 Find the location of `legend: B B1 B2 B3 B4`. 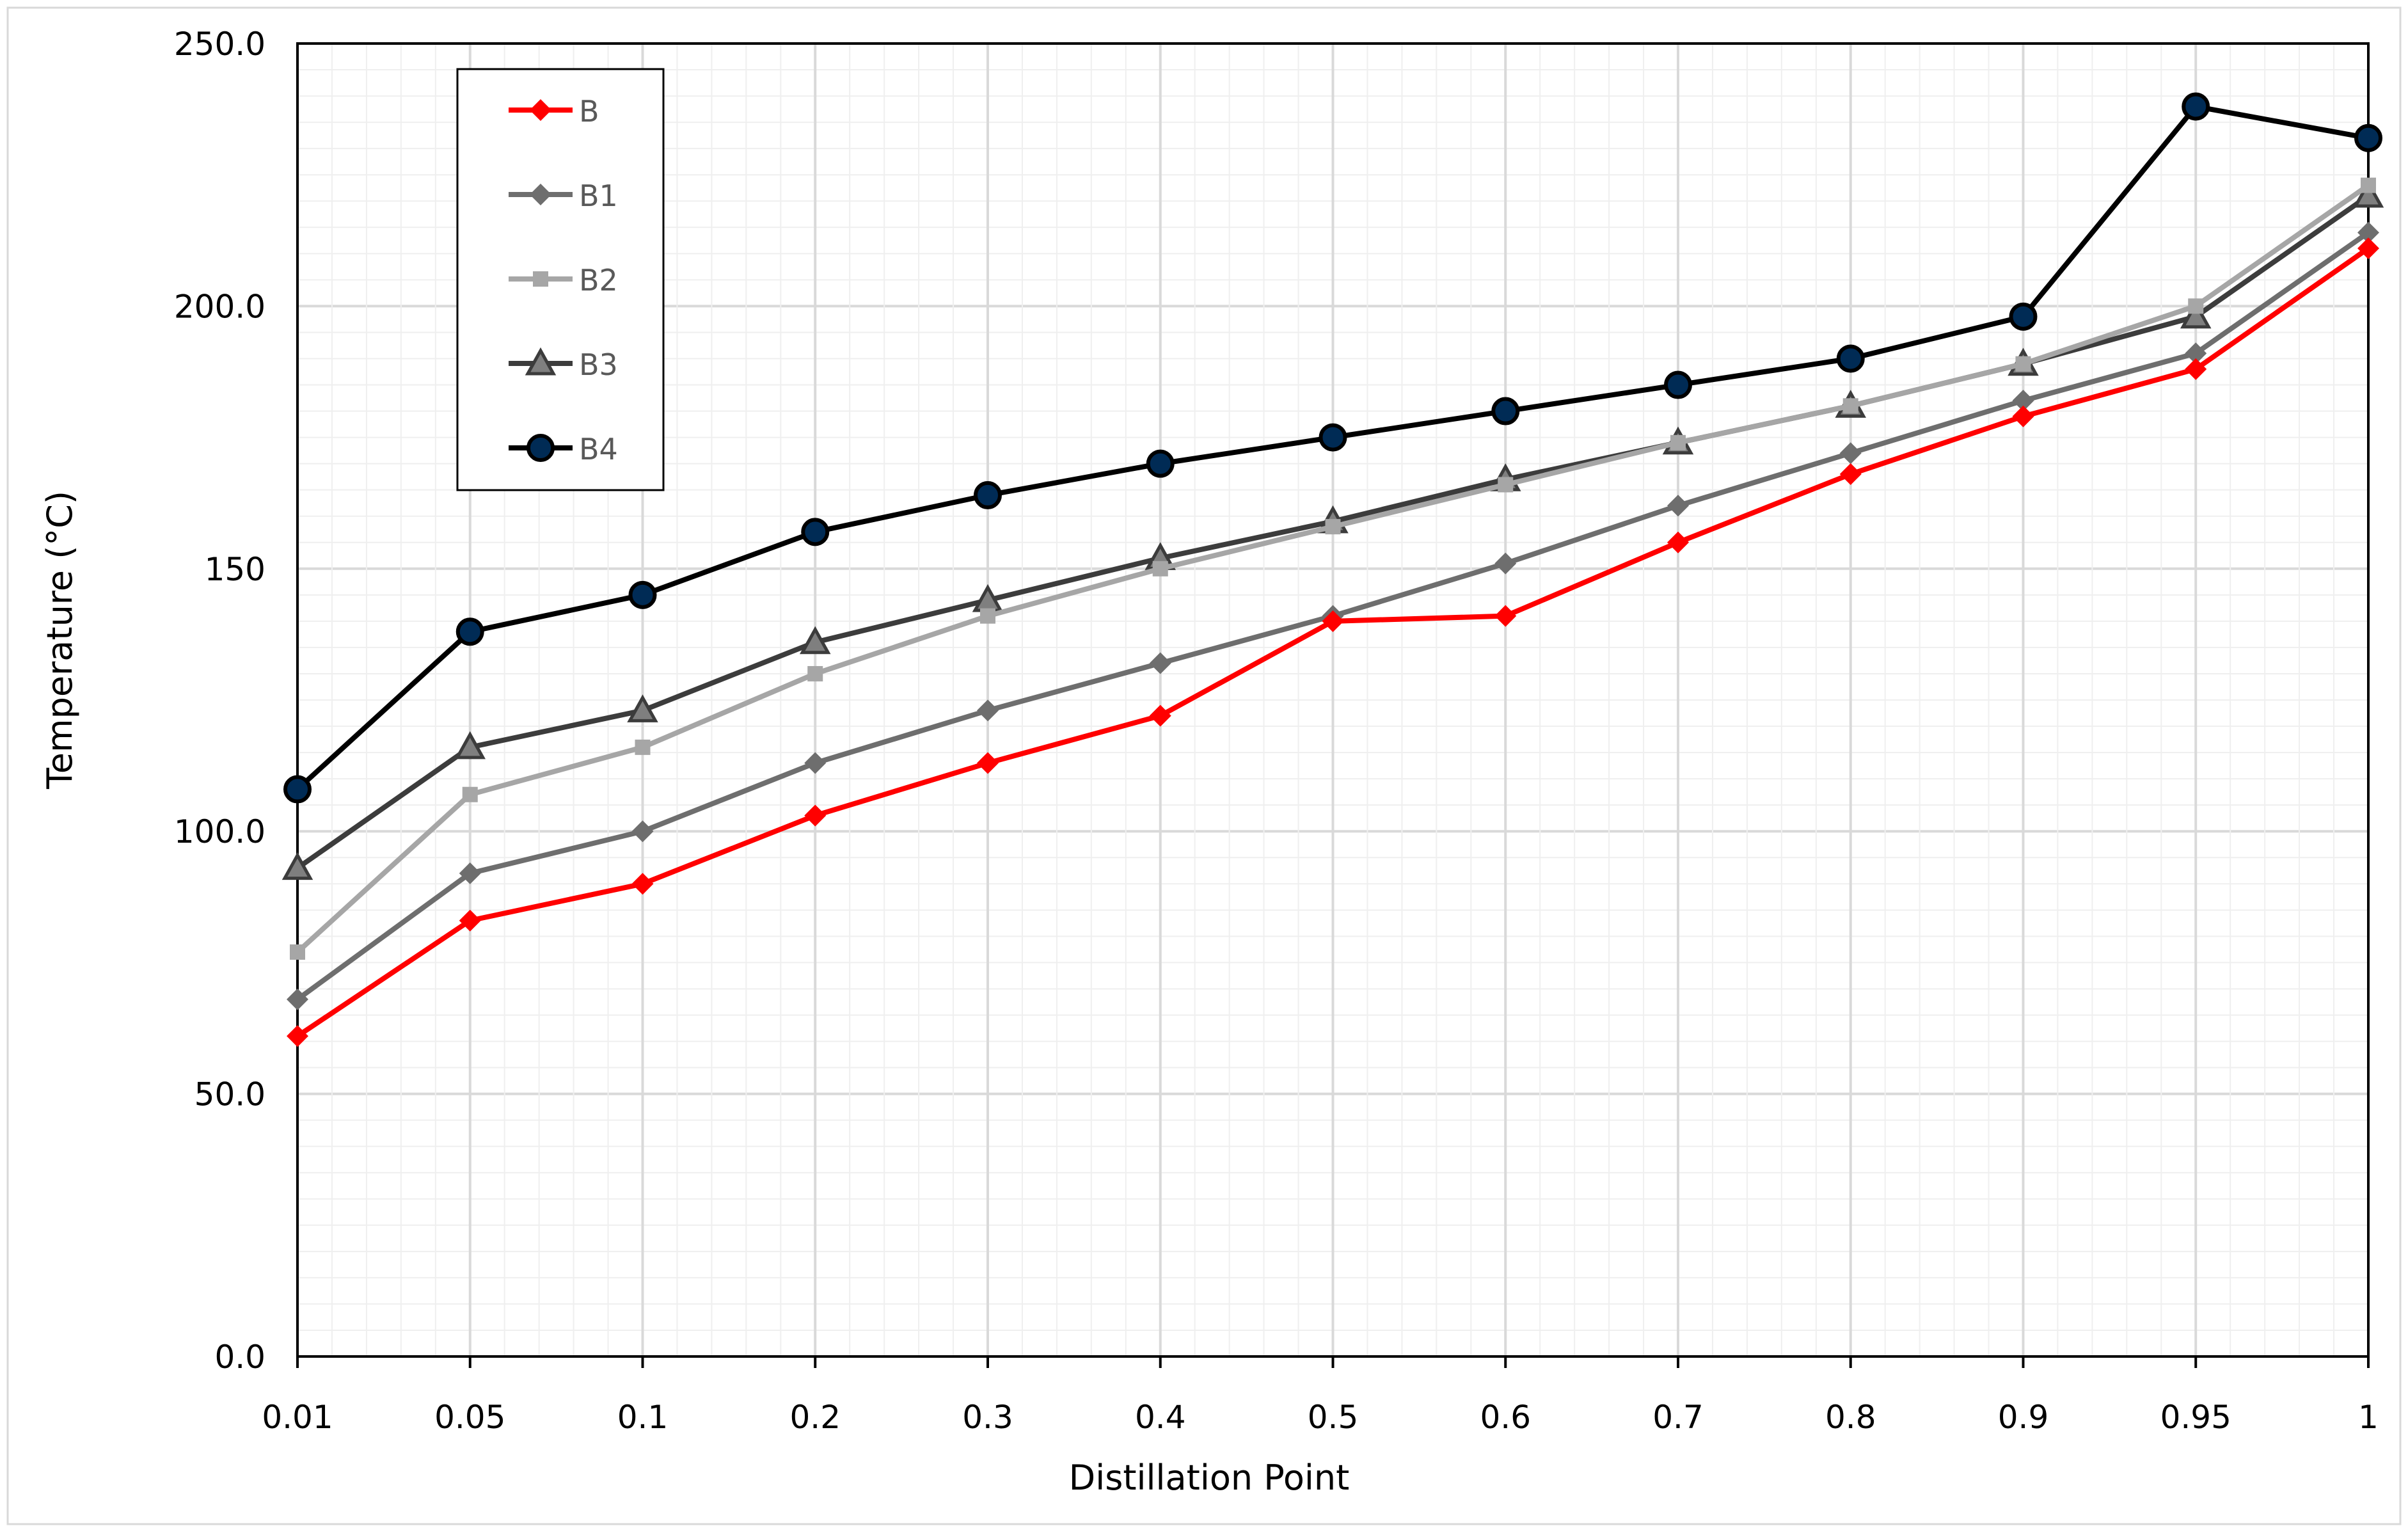

legend: B B1 B2 B3 B4 is located at coordinates (560, 279).